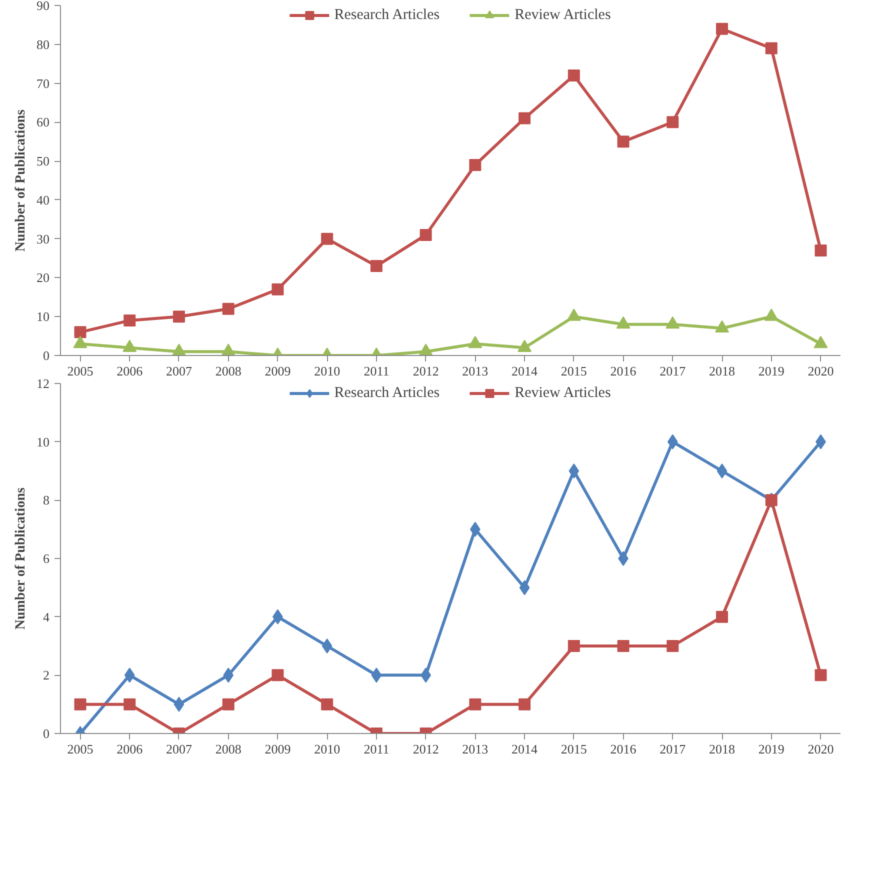 This screenshot has width=890, height=894. I want to click on y-tick-label: 60, so click(43, 122).